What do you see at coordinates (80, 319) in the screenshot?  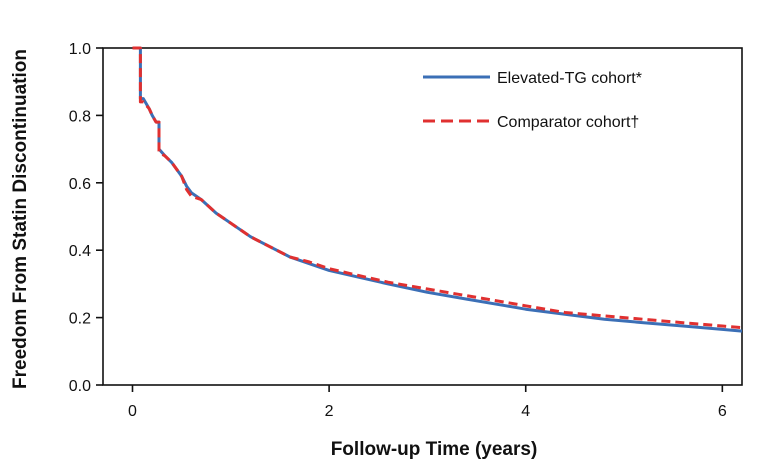 I see `y-tick-label: 0.2` at bounding box center [80, 319].